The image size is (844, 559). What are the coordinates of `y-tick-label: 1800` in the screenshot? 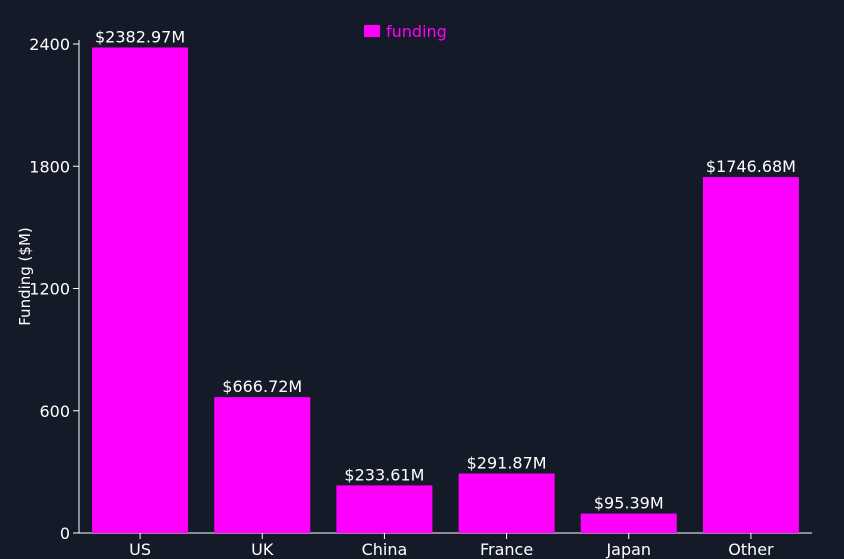 It's located at (49, 166).